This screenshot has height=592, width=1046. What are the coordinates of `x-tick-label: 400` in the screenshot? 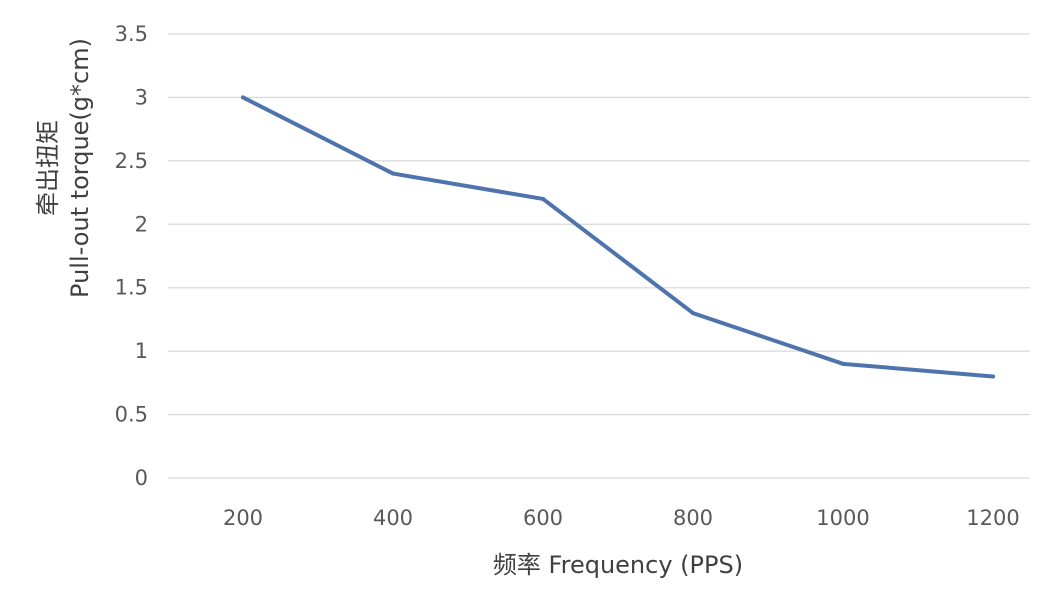 It's located at (393, 518).